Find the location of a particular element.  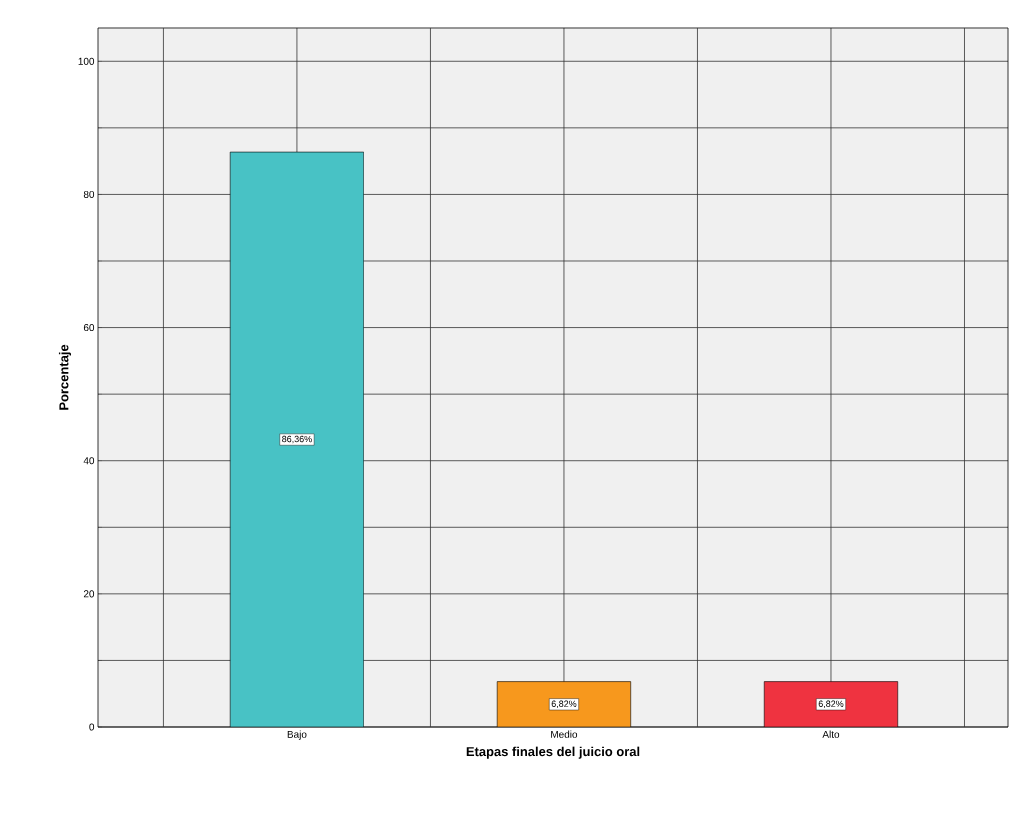

x-tick-label: Medio is located at coordinates (564, 734).